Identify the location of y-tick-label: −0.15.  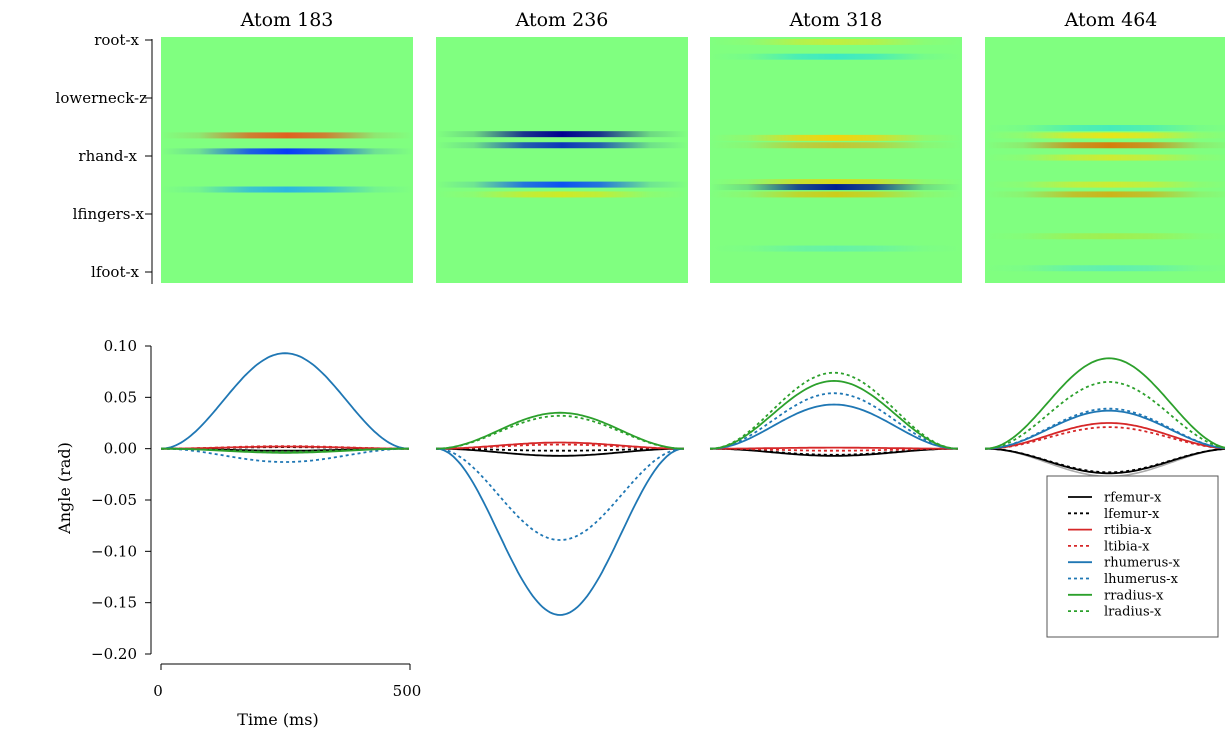
(114, 603).